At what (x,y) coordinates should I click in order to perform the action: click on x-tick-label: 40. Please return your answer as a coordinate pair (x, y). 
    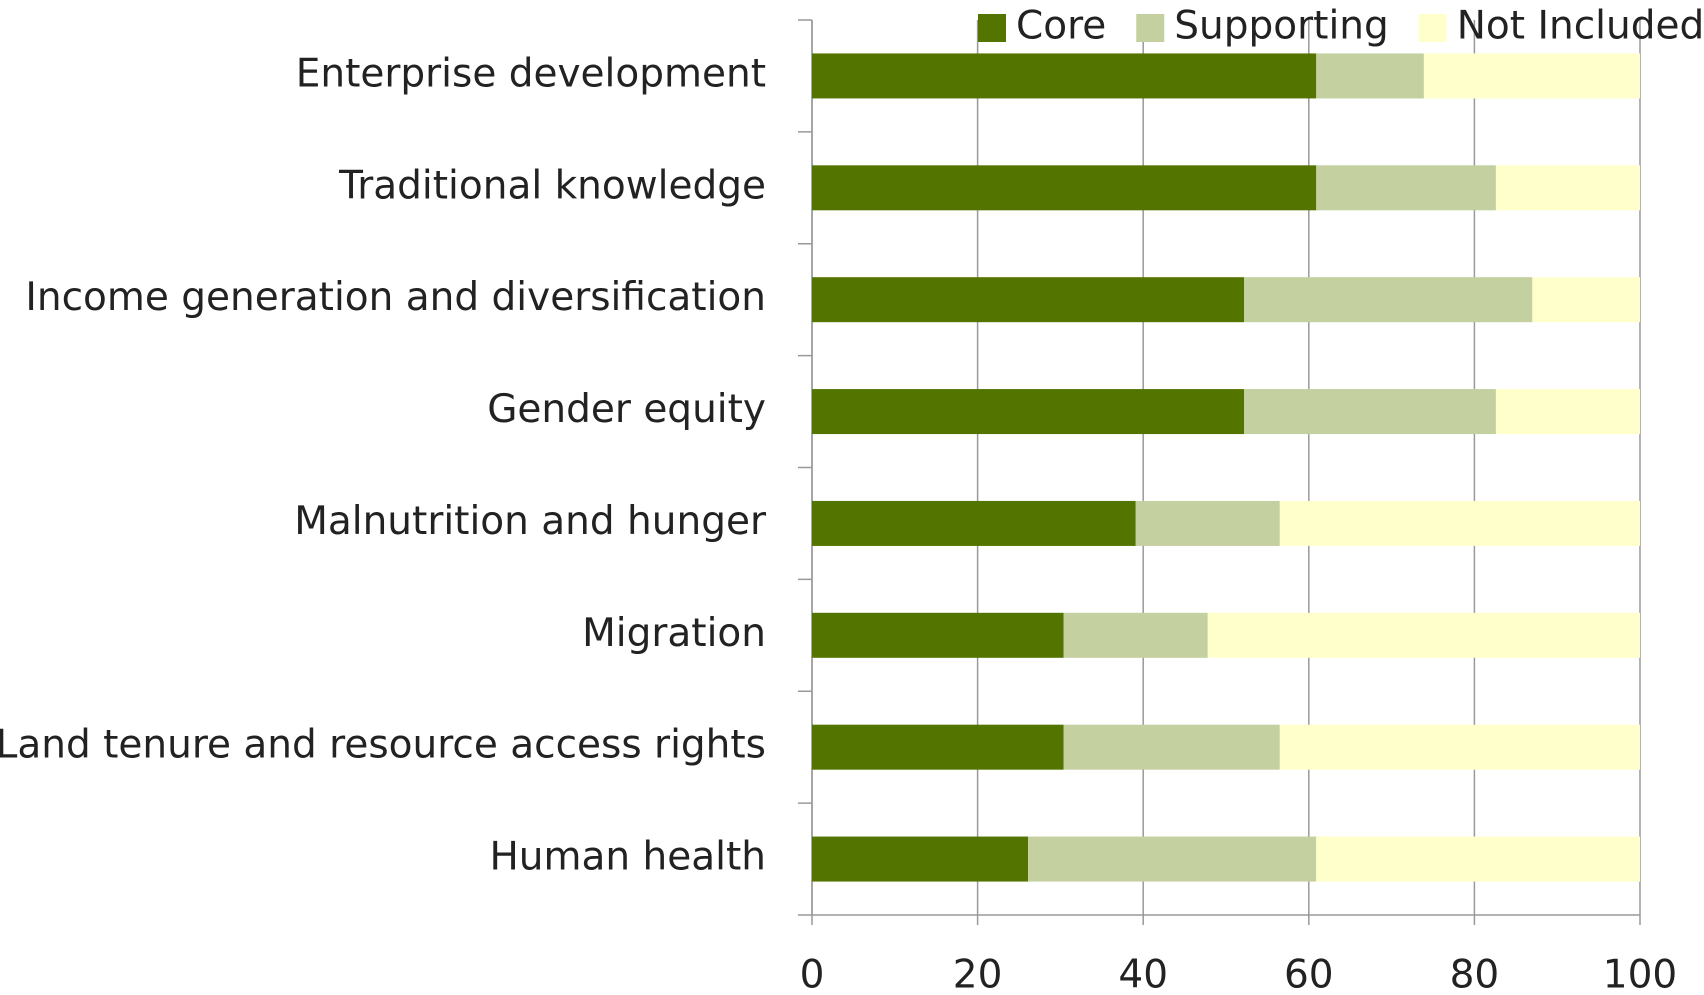
    Looking at the image, I should click on (1143, 974).